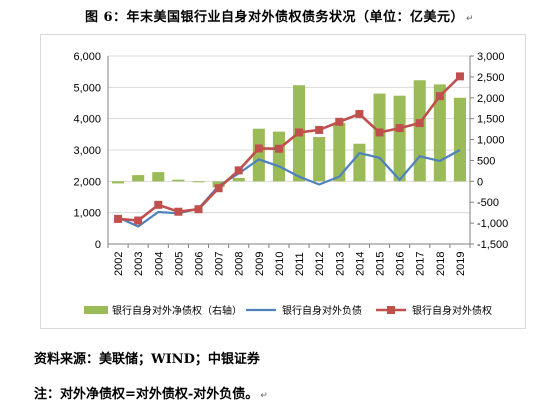  What do you see at coordinates (391, 310) in the screenshot?
I see `legend-claims-marker` at bounding box center [391, 310].